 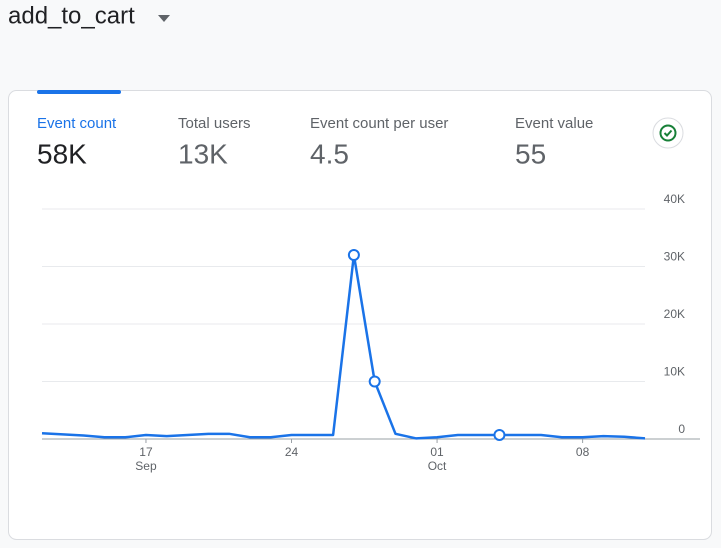 I want to click on y-tick-label: 10K, so click(x=674, y=372).